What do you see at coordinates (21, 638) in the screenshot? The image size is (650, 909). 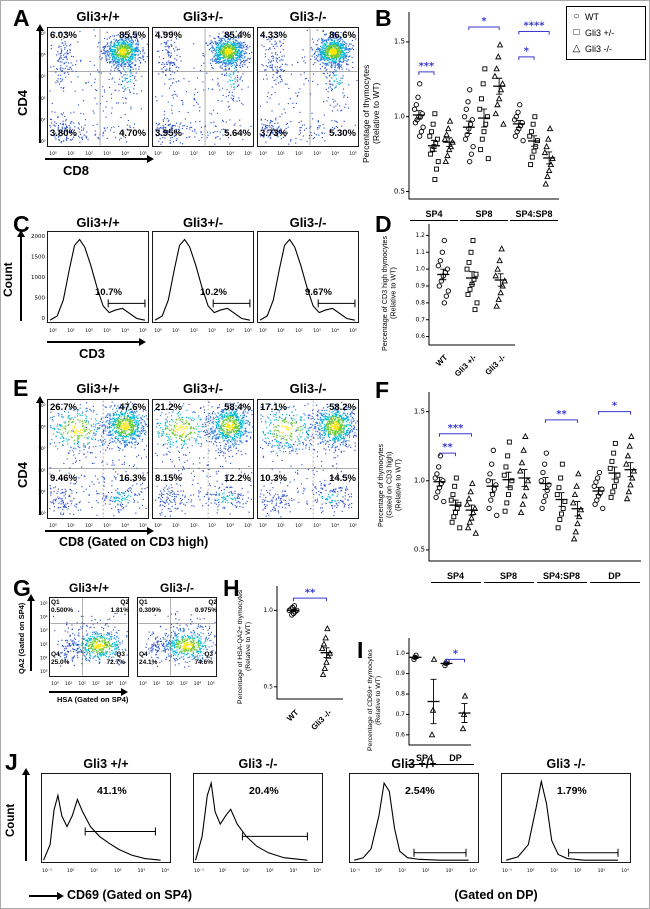 I see `g-y-axis-label: QA2 (Gated on SP4)` at bounding box center [21, 638].